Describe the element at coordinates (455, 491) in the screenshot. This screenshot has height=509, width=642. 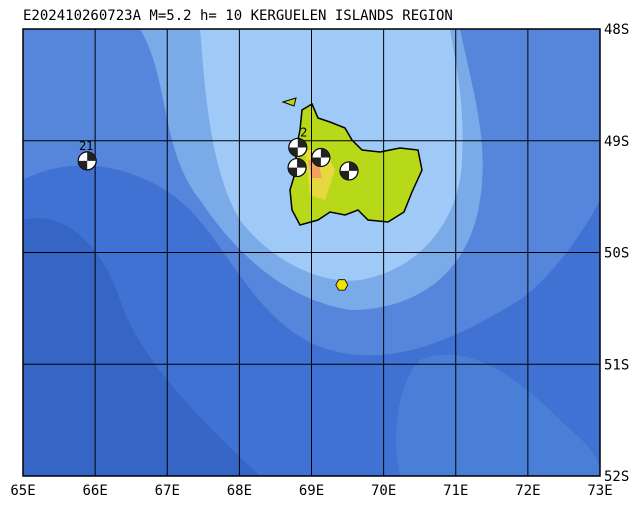
I see `lon-label: 71E` at that location.